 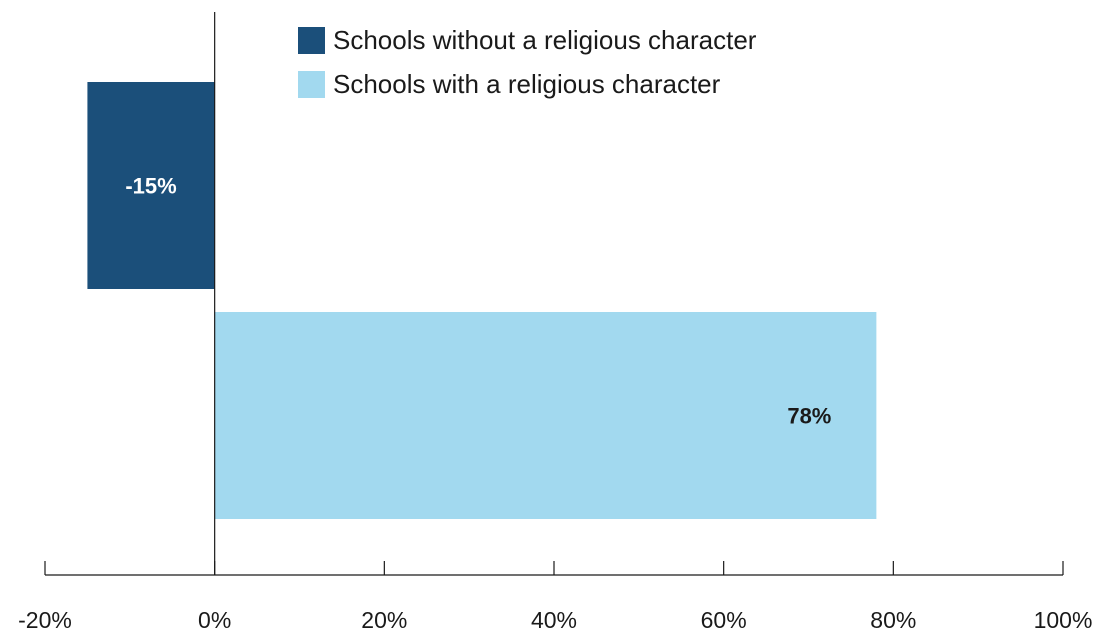 What do you see at coordinates (527, 84) in the screenshot?
I see `legend-label-2: Schools with a religious character` at bounding box center [527, 84].